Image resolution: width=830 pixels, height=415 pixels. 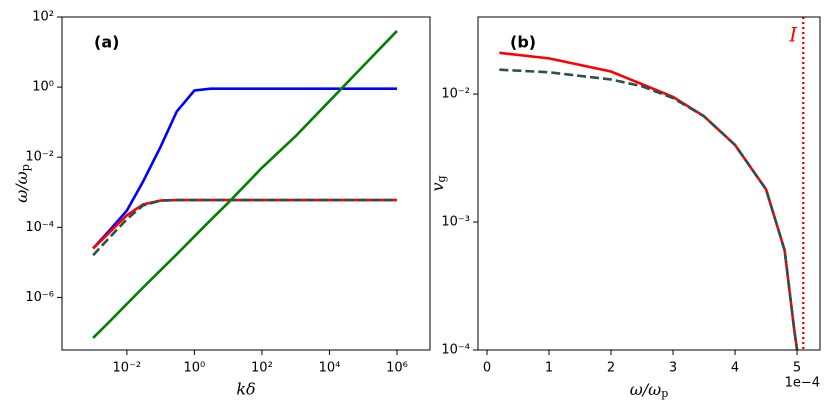 I want to click on x-tick-label: 1, so click(x=549, y=368).